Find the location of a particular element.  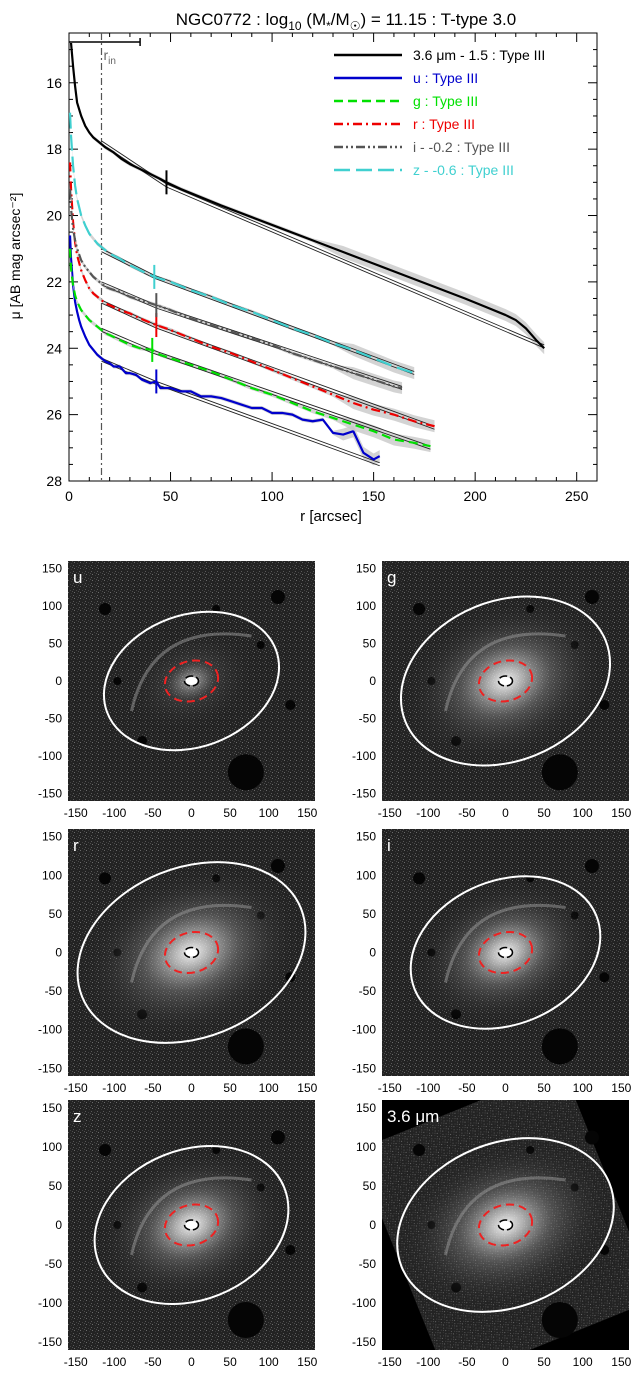

spiral-arm is located at coordinates (505, 672).